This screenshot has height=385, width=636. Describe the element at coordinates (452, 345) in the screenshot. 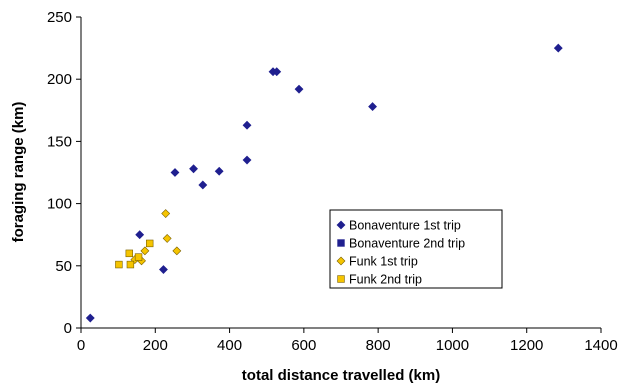

I see `x-tick-label: 1000` at that location.